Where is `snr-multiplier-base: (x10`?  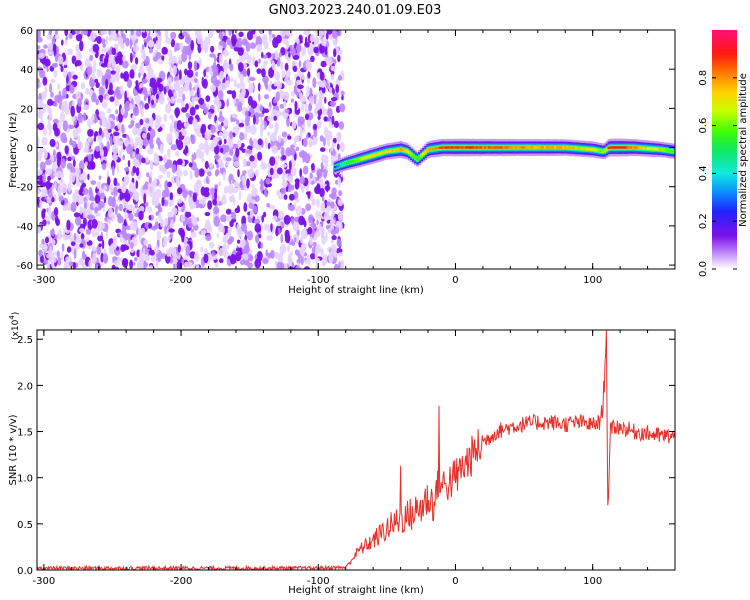 snr-multiplier-base: (x10 is located at coordinates (16, 329).